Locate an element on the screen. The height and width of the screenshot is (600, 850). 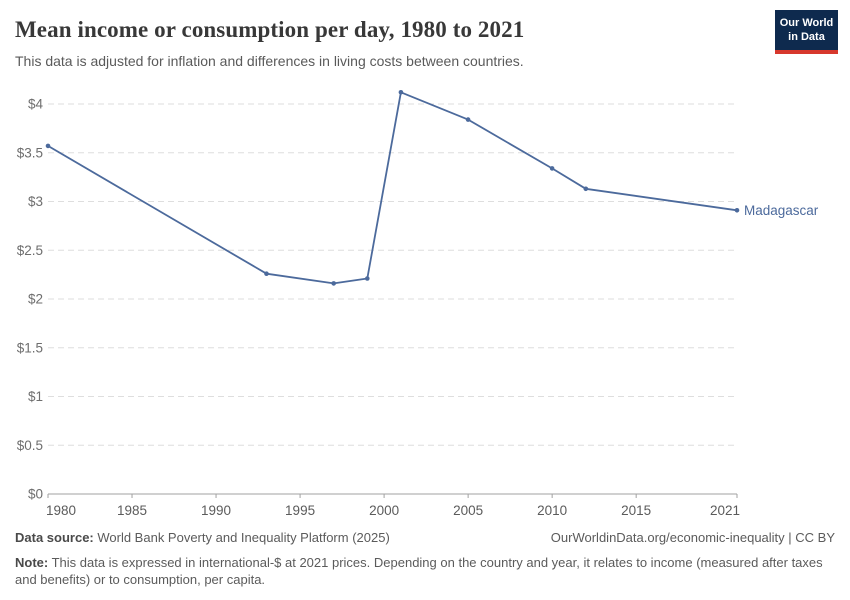
x-tick-label: 1990 is located at coordinates (216, 510).